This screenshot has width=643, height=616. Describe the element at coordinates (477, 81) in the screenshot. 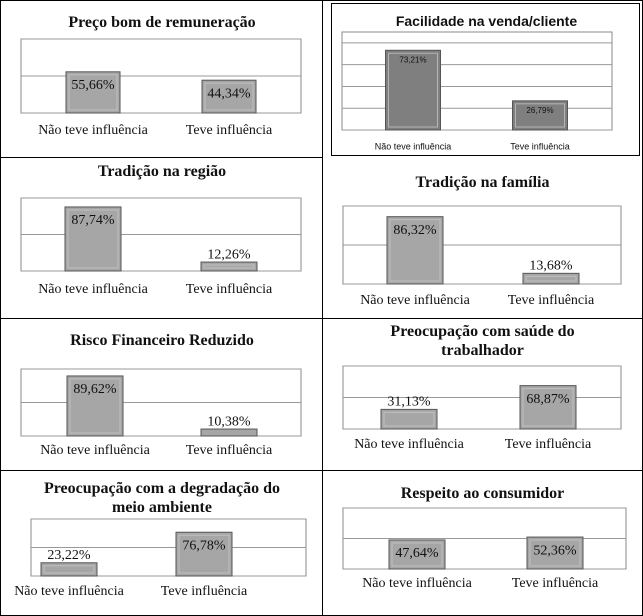

I see `plot-frame` at that location.